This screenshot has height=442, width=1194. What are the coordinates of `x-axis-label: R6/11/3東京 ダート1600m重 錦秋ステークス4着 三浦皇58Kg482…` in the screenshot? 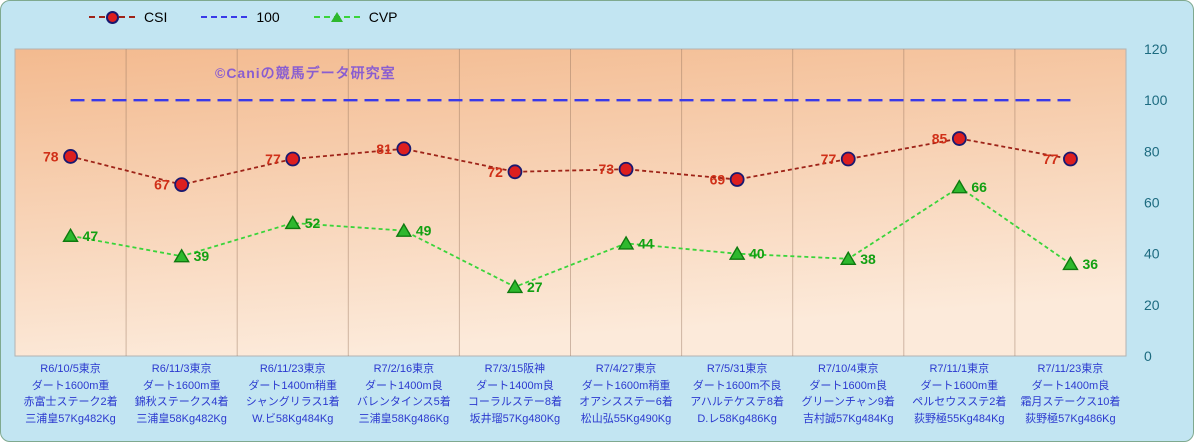 It's located at (181, 394).